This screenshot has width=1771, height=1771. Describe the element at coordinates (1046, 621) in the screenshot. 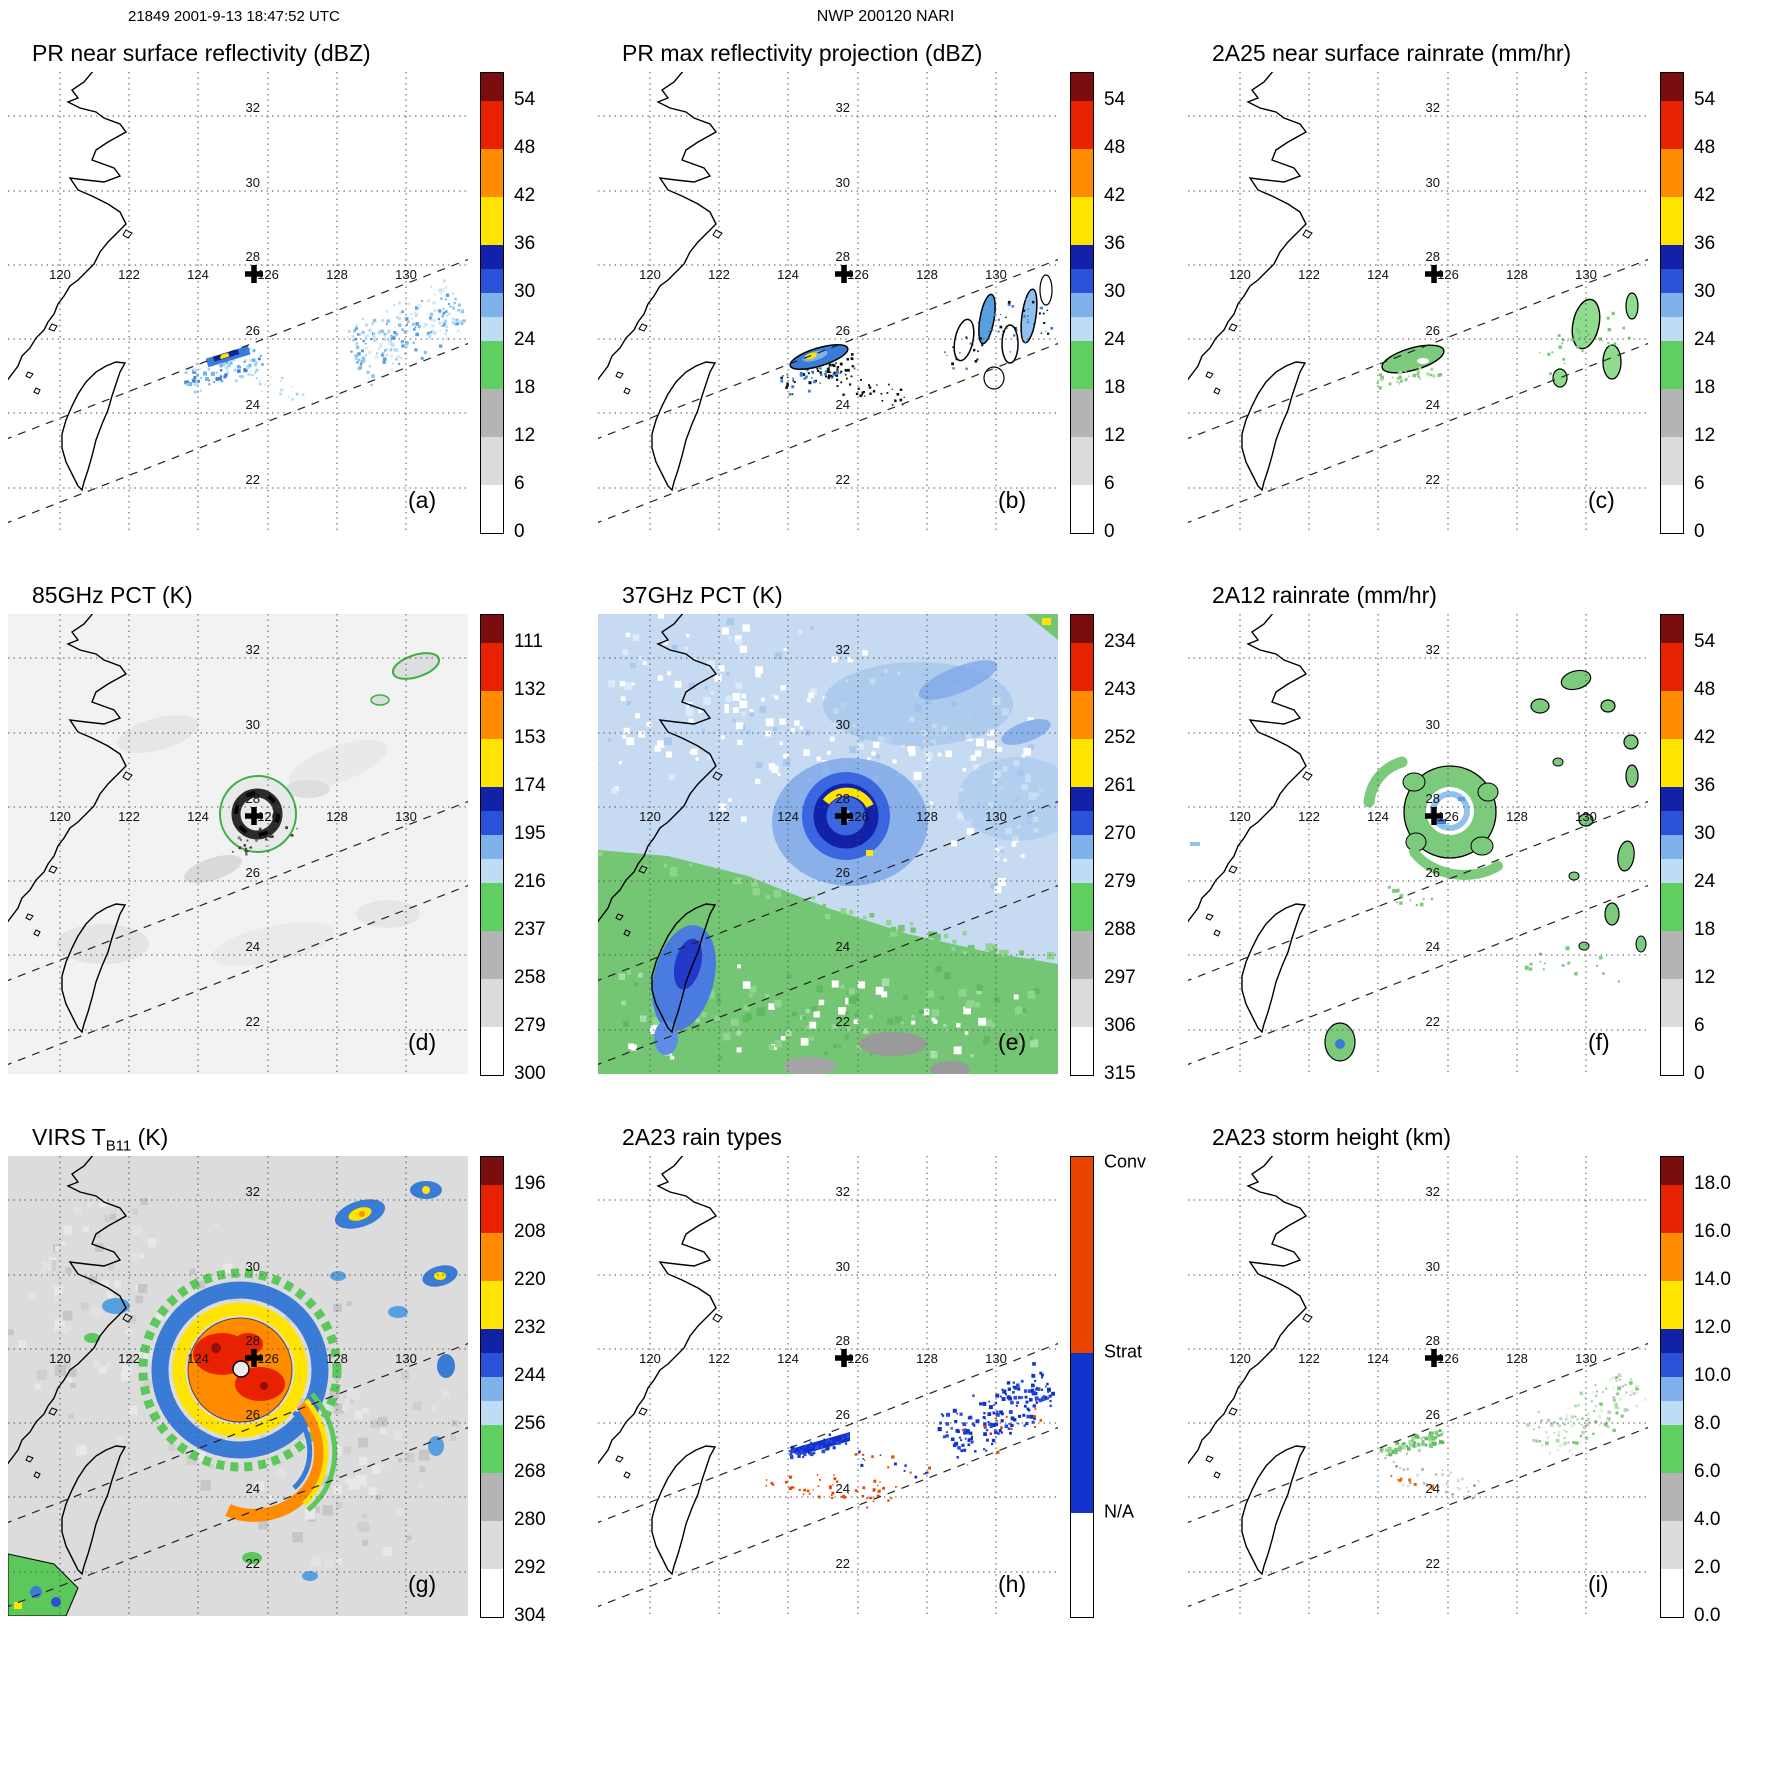

I see `yellow-pixel-ne` at that location.